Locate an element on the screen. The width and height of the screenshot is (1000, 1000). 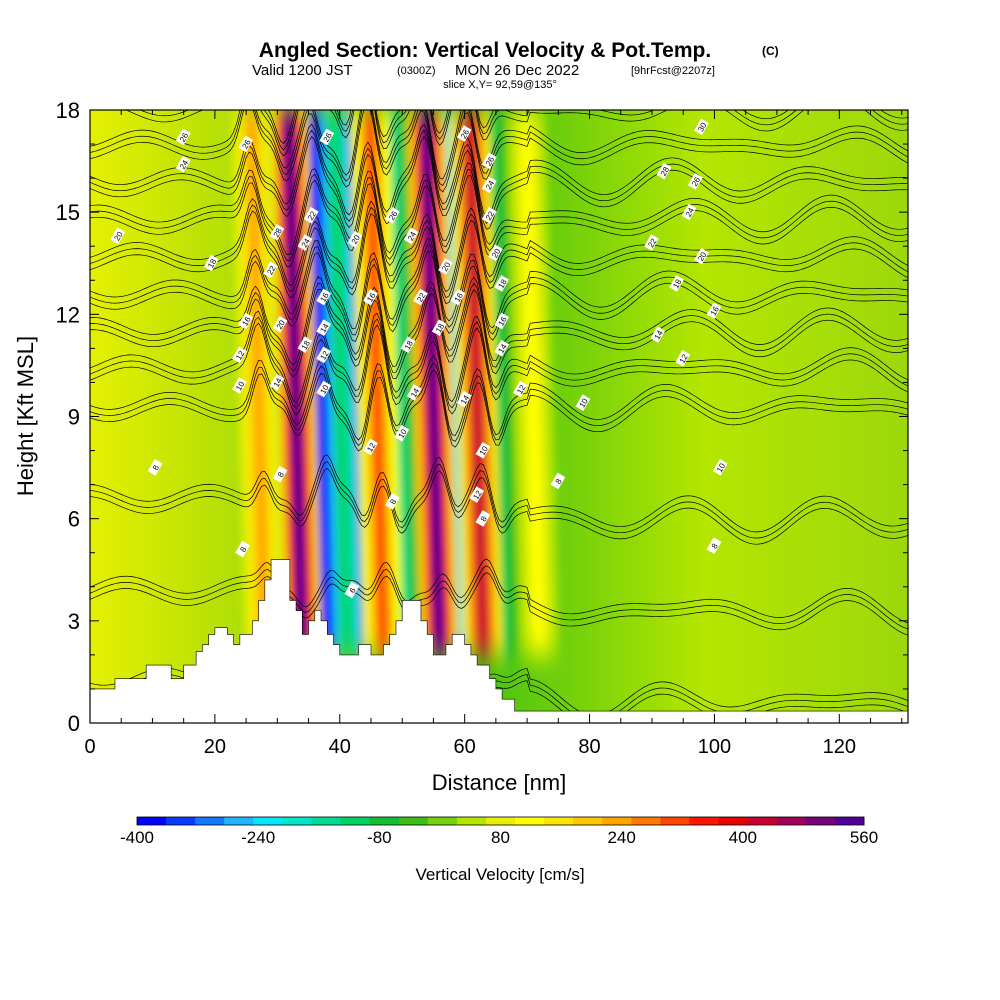
downdraft-core is located at coordinates (320, 382).